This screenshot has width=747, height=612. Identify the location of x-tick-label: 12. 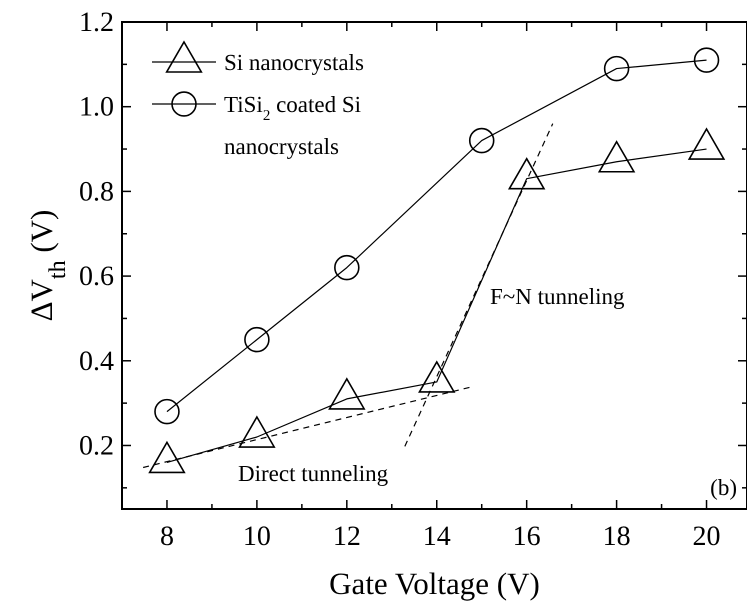
(346, 536).